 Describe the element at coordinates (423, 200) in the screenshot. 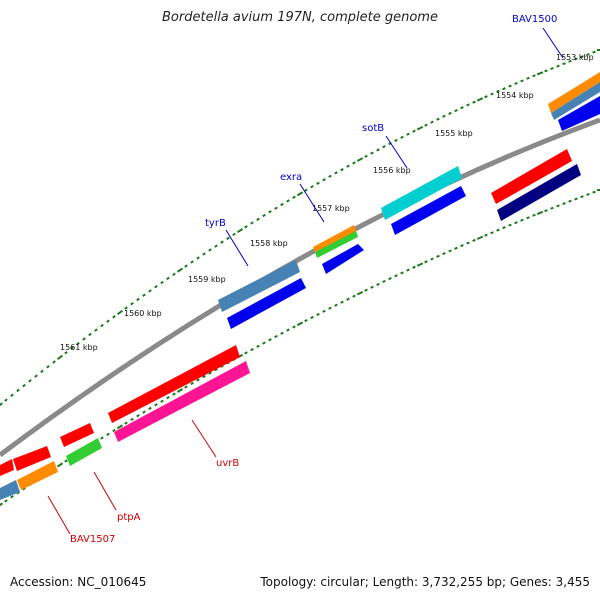

I see `gene-sotB` at that location.